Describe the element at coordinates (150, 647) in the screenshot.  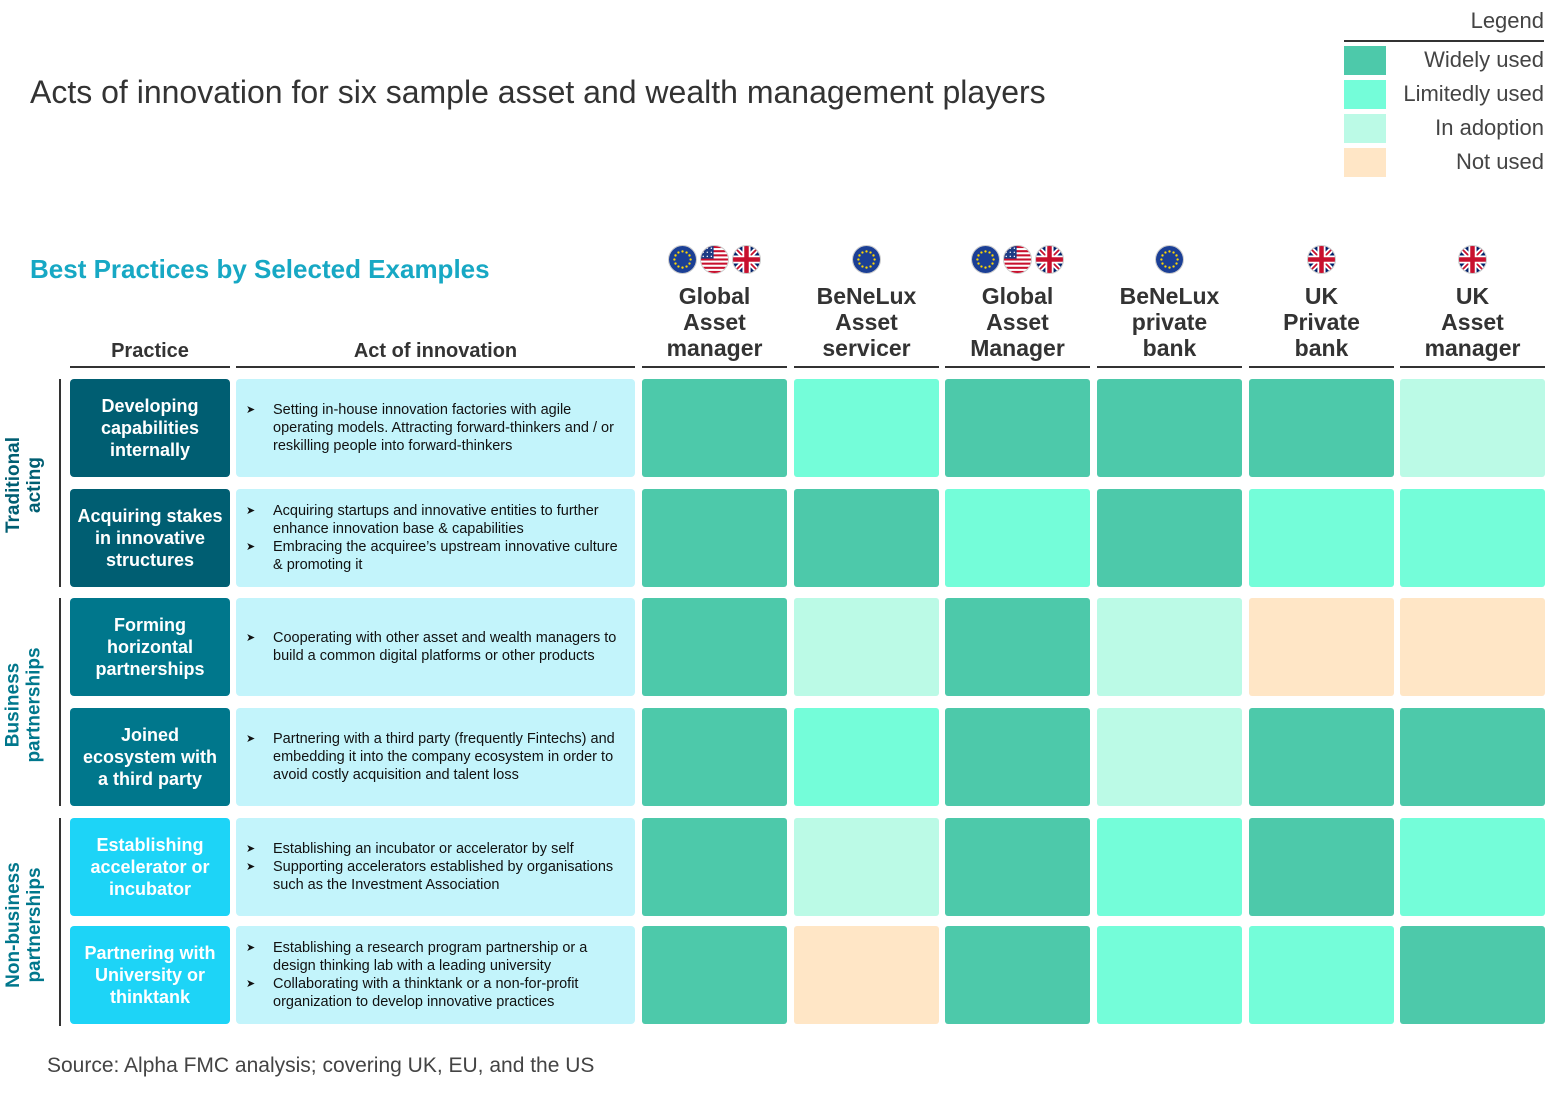
I see `practice-label: Forming horizontal partnerships` at that location.